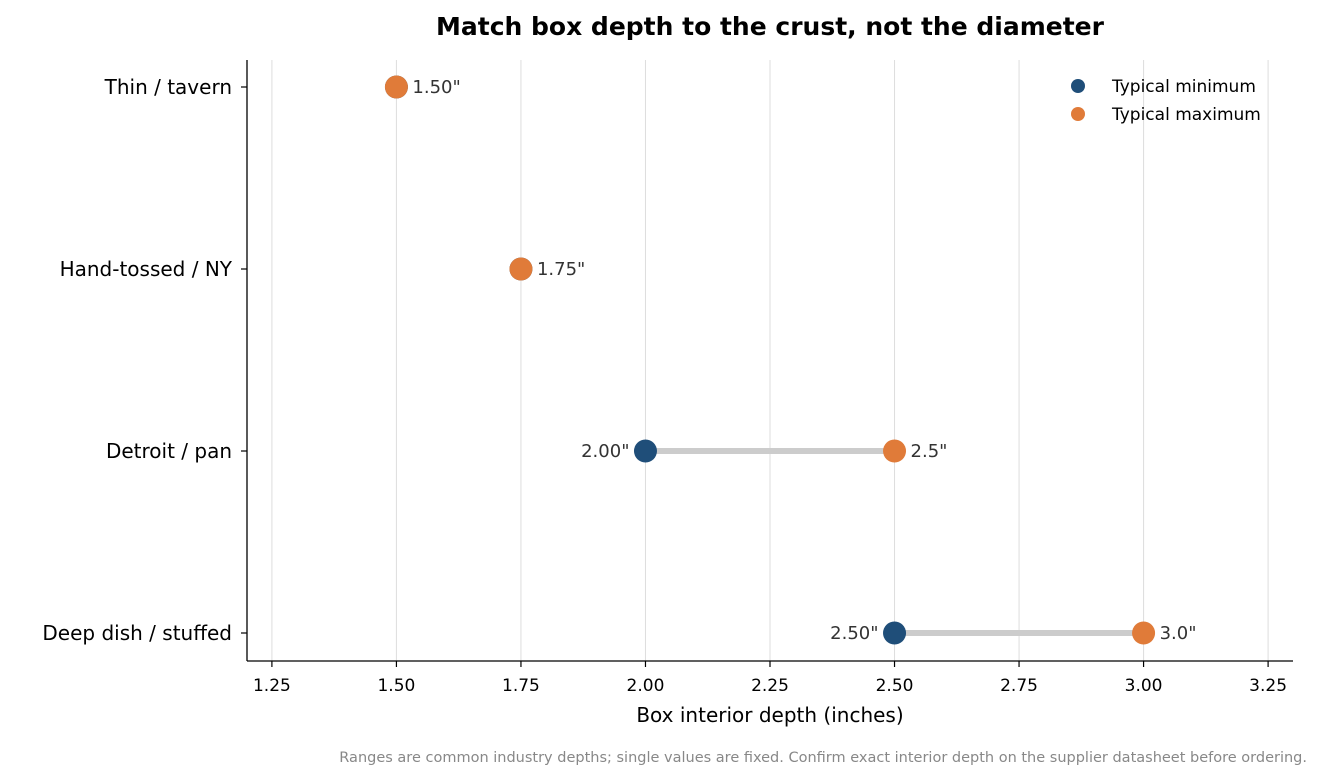 This screenshot has width=1322, height=781. Describe the element at coordinates (561, 269) in the screenshot. I see `max-data-label: 1.75"` at that location.